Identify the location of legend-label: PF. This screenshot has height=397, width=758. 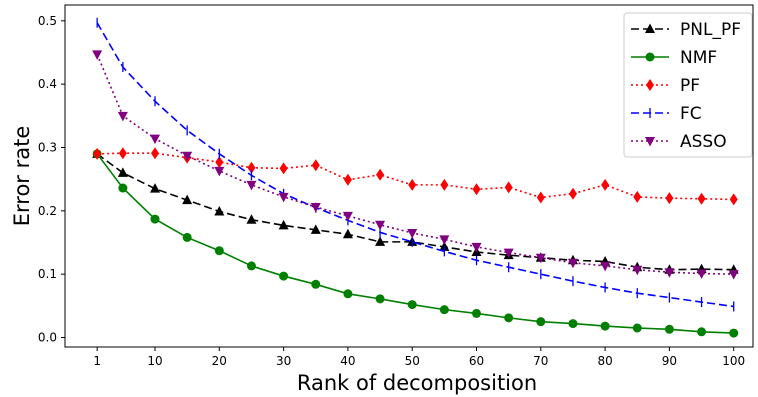
(690, 86).